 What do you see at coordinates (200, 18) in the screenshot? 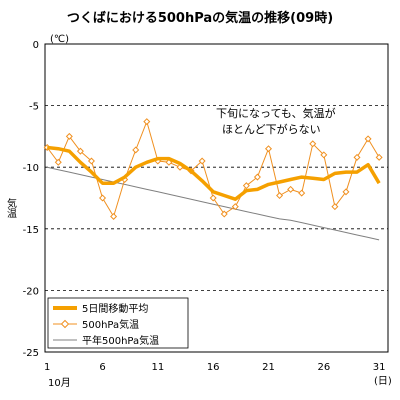
I see `chart-title: つくばにおける500hPaの気温の推移(09時)` at bounding box center [200, 18].